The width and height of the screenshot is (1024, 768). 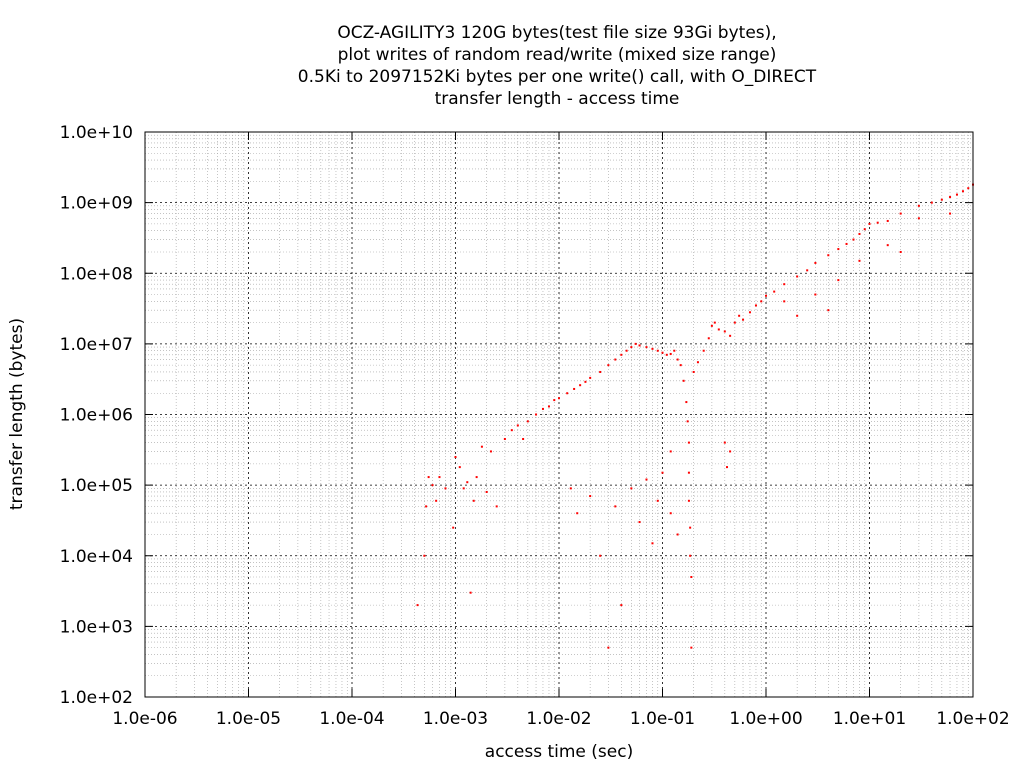 What do you see at coordinates (96, 345) in the screenshot?
I see `y-tick-label: 1.0e+07` at bounding box center [96, 345].